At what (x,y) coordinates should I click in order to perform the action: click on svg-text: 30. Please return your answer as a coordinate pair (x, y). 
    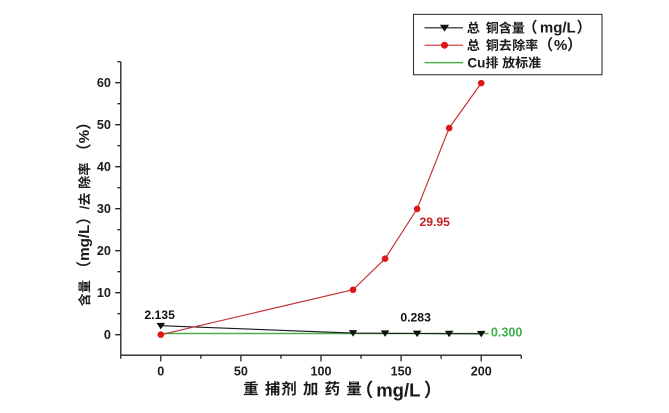
    Looking at the image, I should click on (104, 209).